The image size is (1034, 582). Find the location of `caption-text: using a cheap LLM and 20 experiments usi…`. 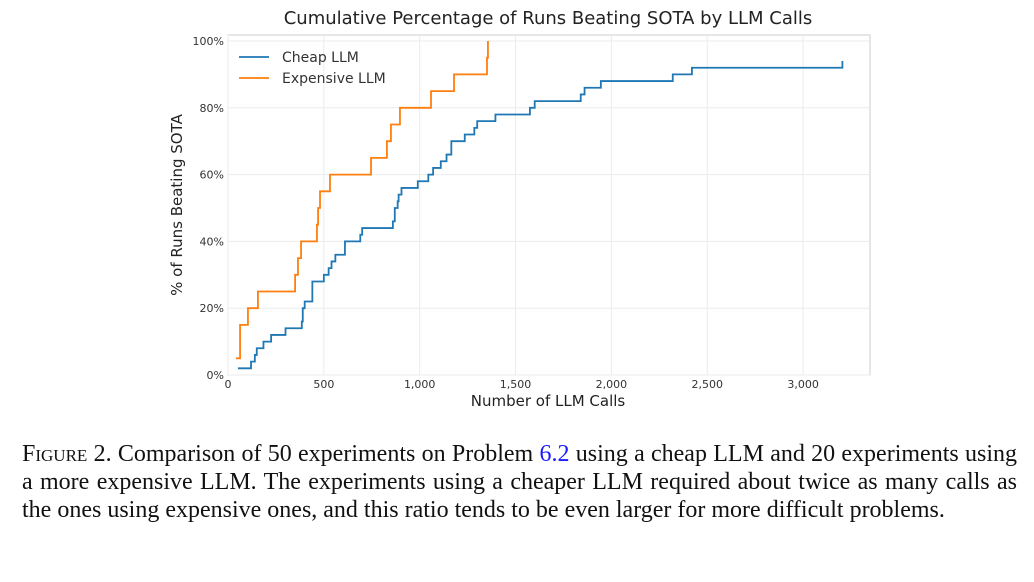

caption-text: using a cheap LLM and 20 experiments usi… is located at coordinates (519, 482).